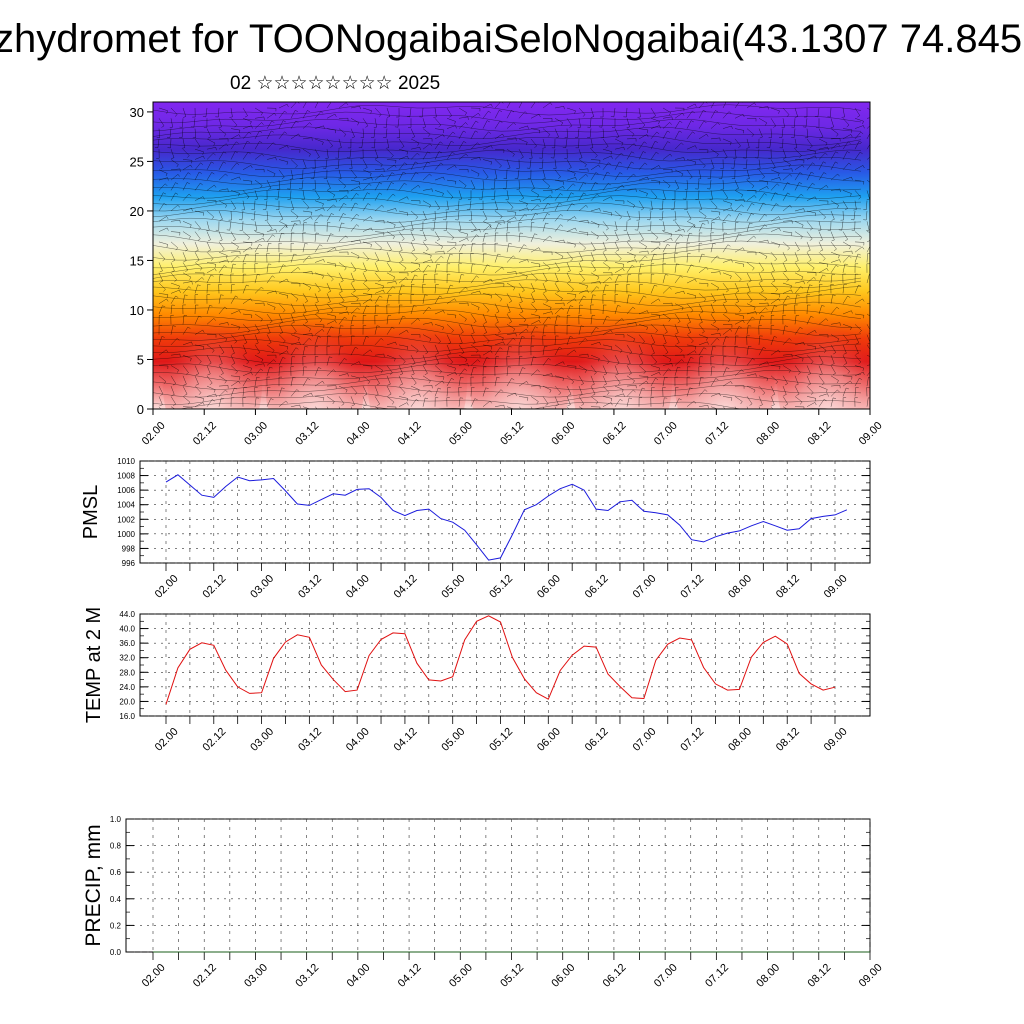 Image resolution: width=1024 pixels, height=1024 pixels. I want to click on y-tick-label: 30, so click(137, 112).